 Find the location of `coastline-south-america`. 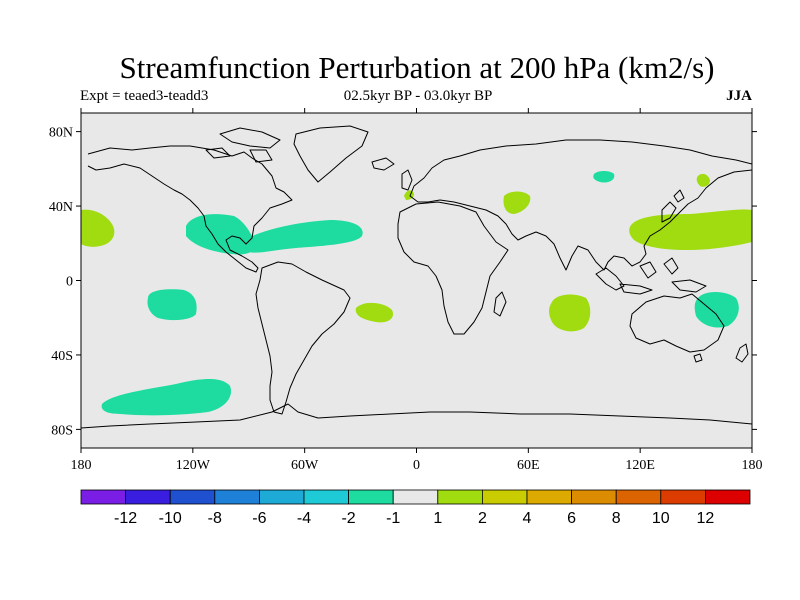

coastline-south-america is located at coordinates (303, 338).